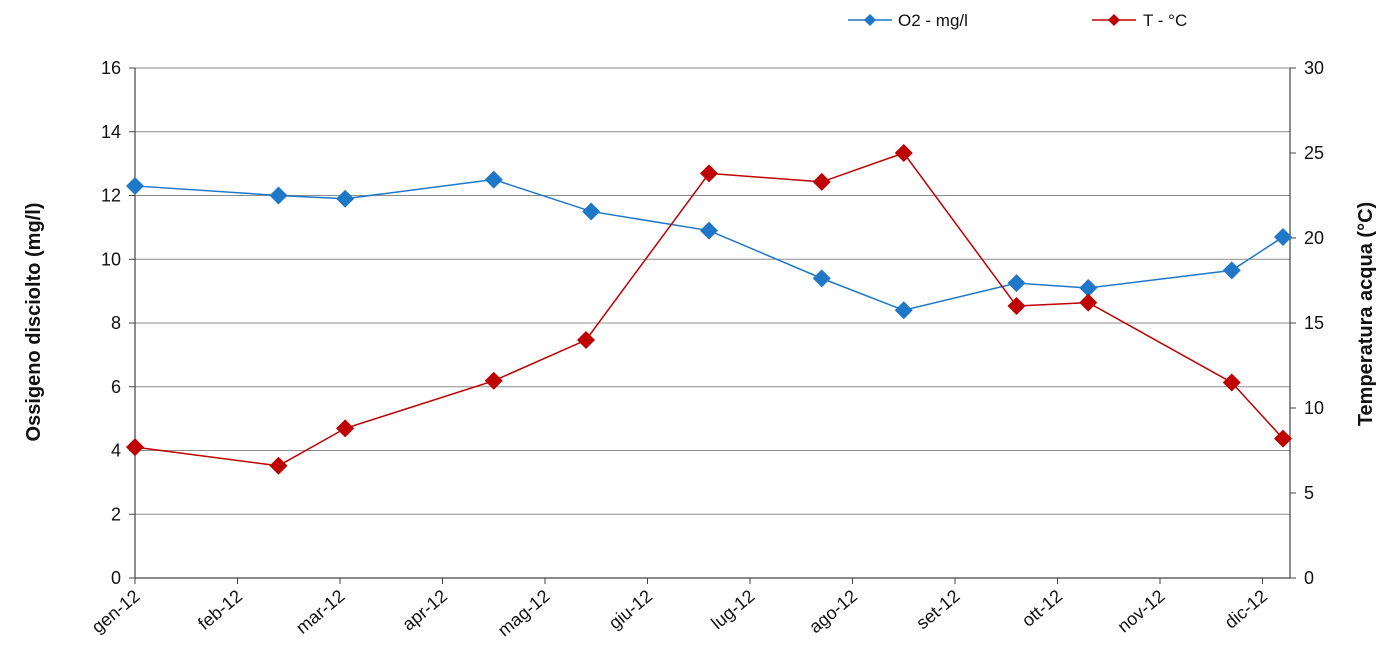 This screenshot has height=648, width=1386. Describe the element at coordinates (116, 451) in the screenshot. I see `left-y-tick-label: 4` at that location.